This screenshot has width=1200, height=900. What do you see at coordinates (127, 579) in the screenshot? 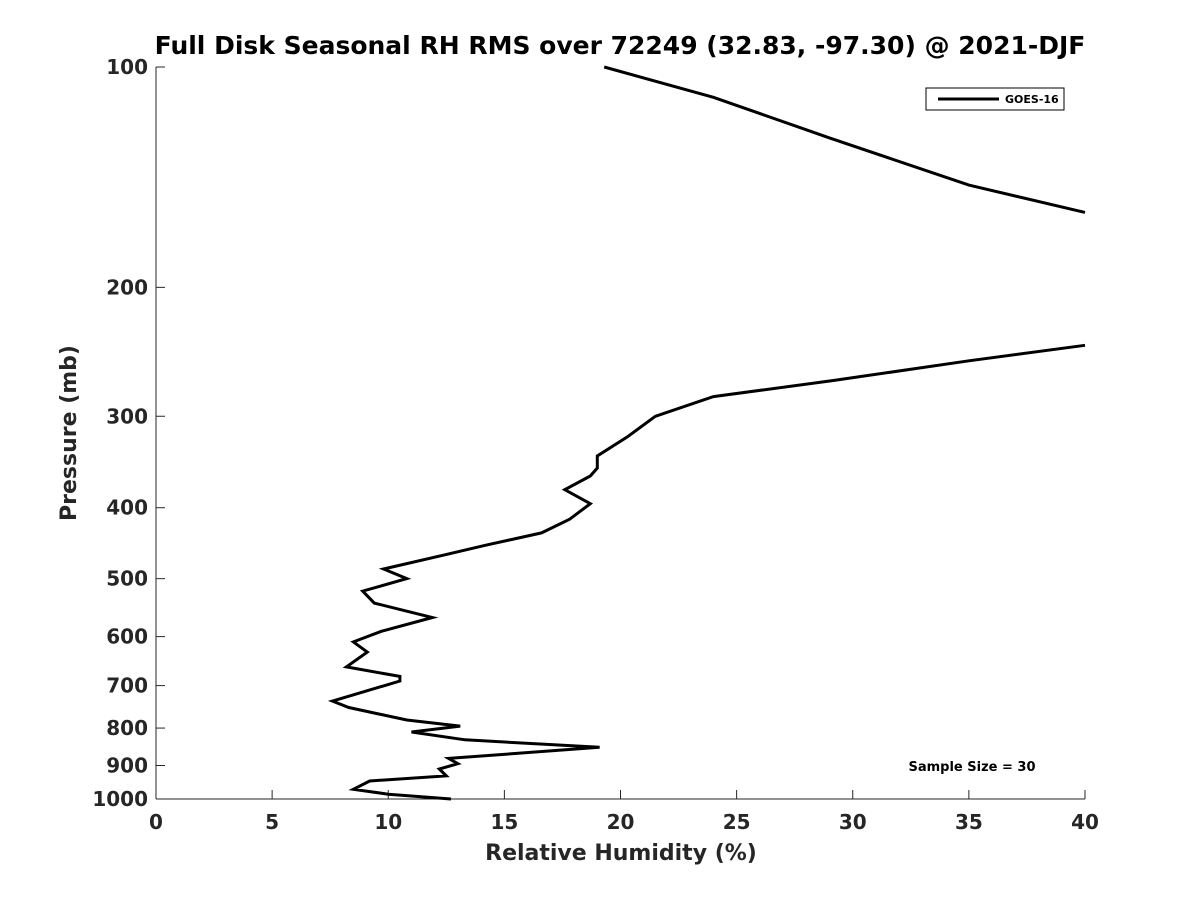
I see `y-tick-label: 500` at bounding box center [127, 579].